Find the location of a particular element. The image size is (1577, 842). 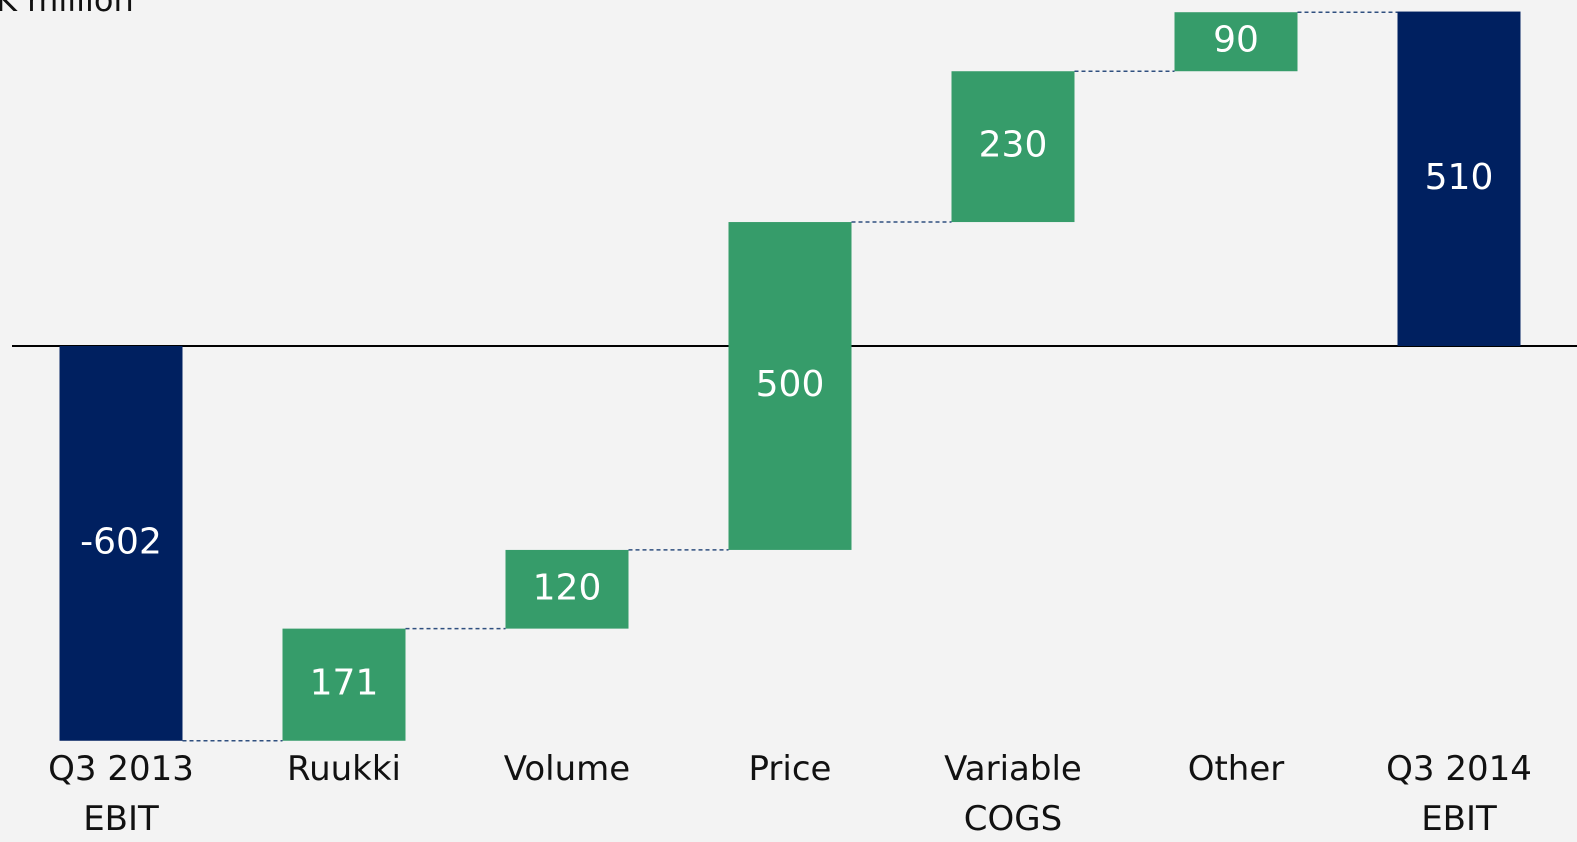

x-tick-label: Q3 2014 EBIT is located at coordinates (1459, 794).